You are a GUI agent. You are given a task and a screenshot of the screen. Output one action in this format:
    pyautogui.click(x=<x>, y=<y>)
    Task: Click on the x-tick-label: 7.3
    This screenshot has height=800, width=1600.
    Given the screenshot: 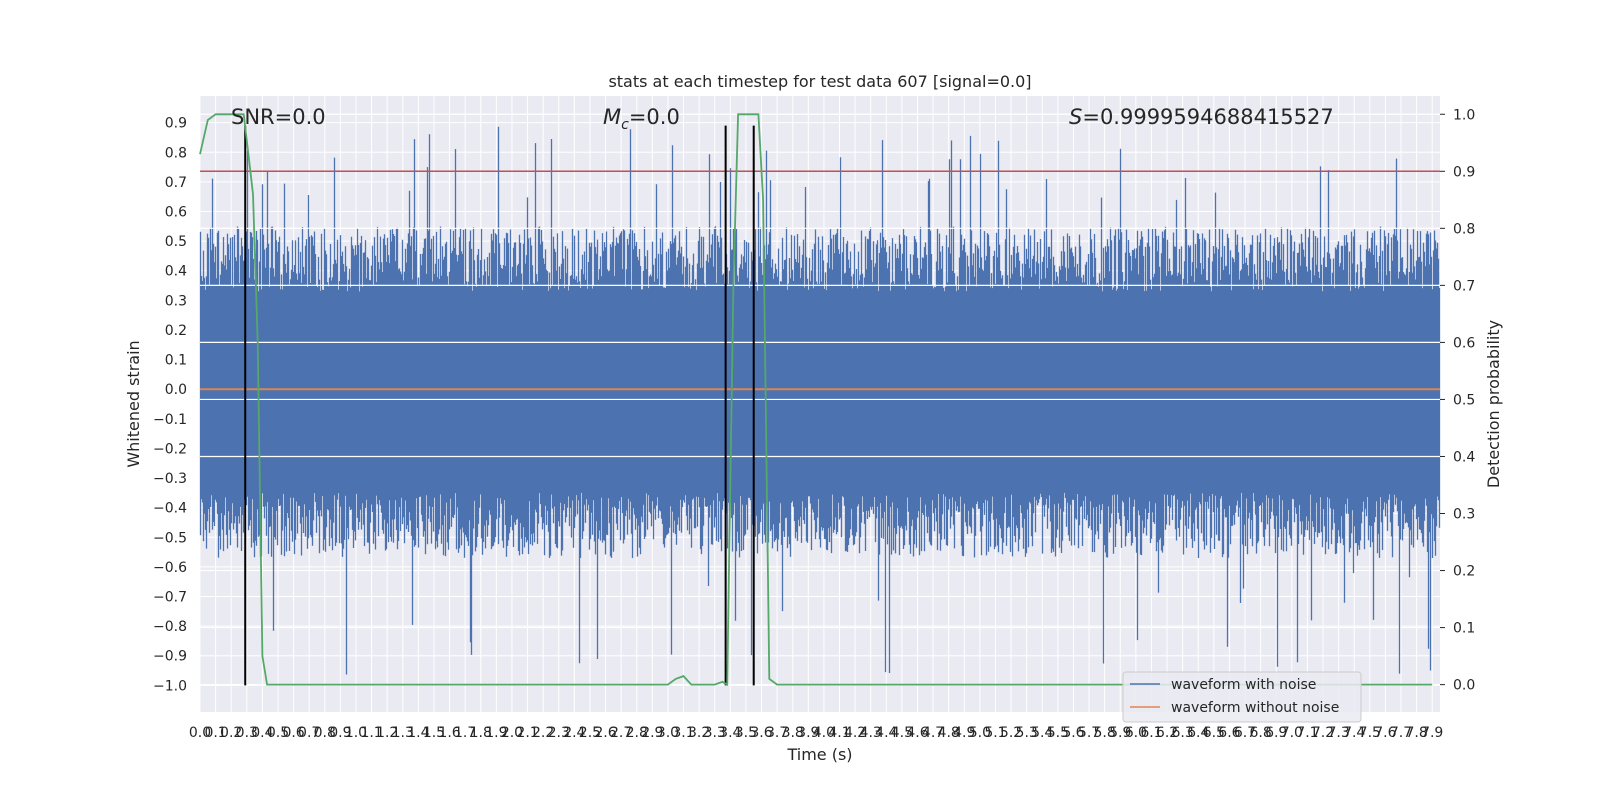 What is the action you would take?
    pyautogui.click(x=1338, y=733)
    